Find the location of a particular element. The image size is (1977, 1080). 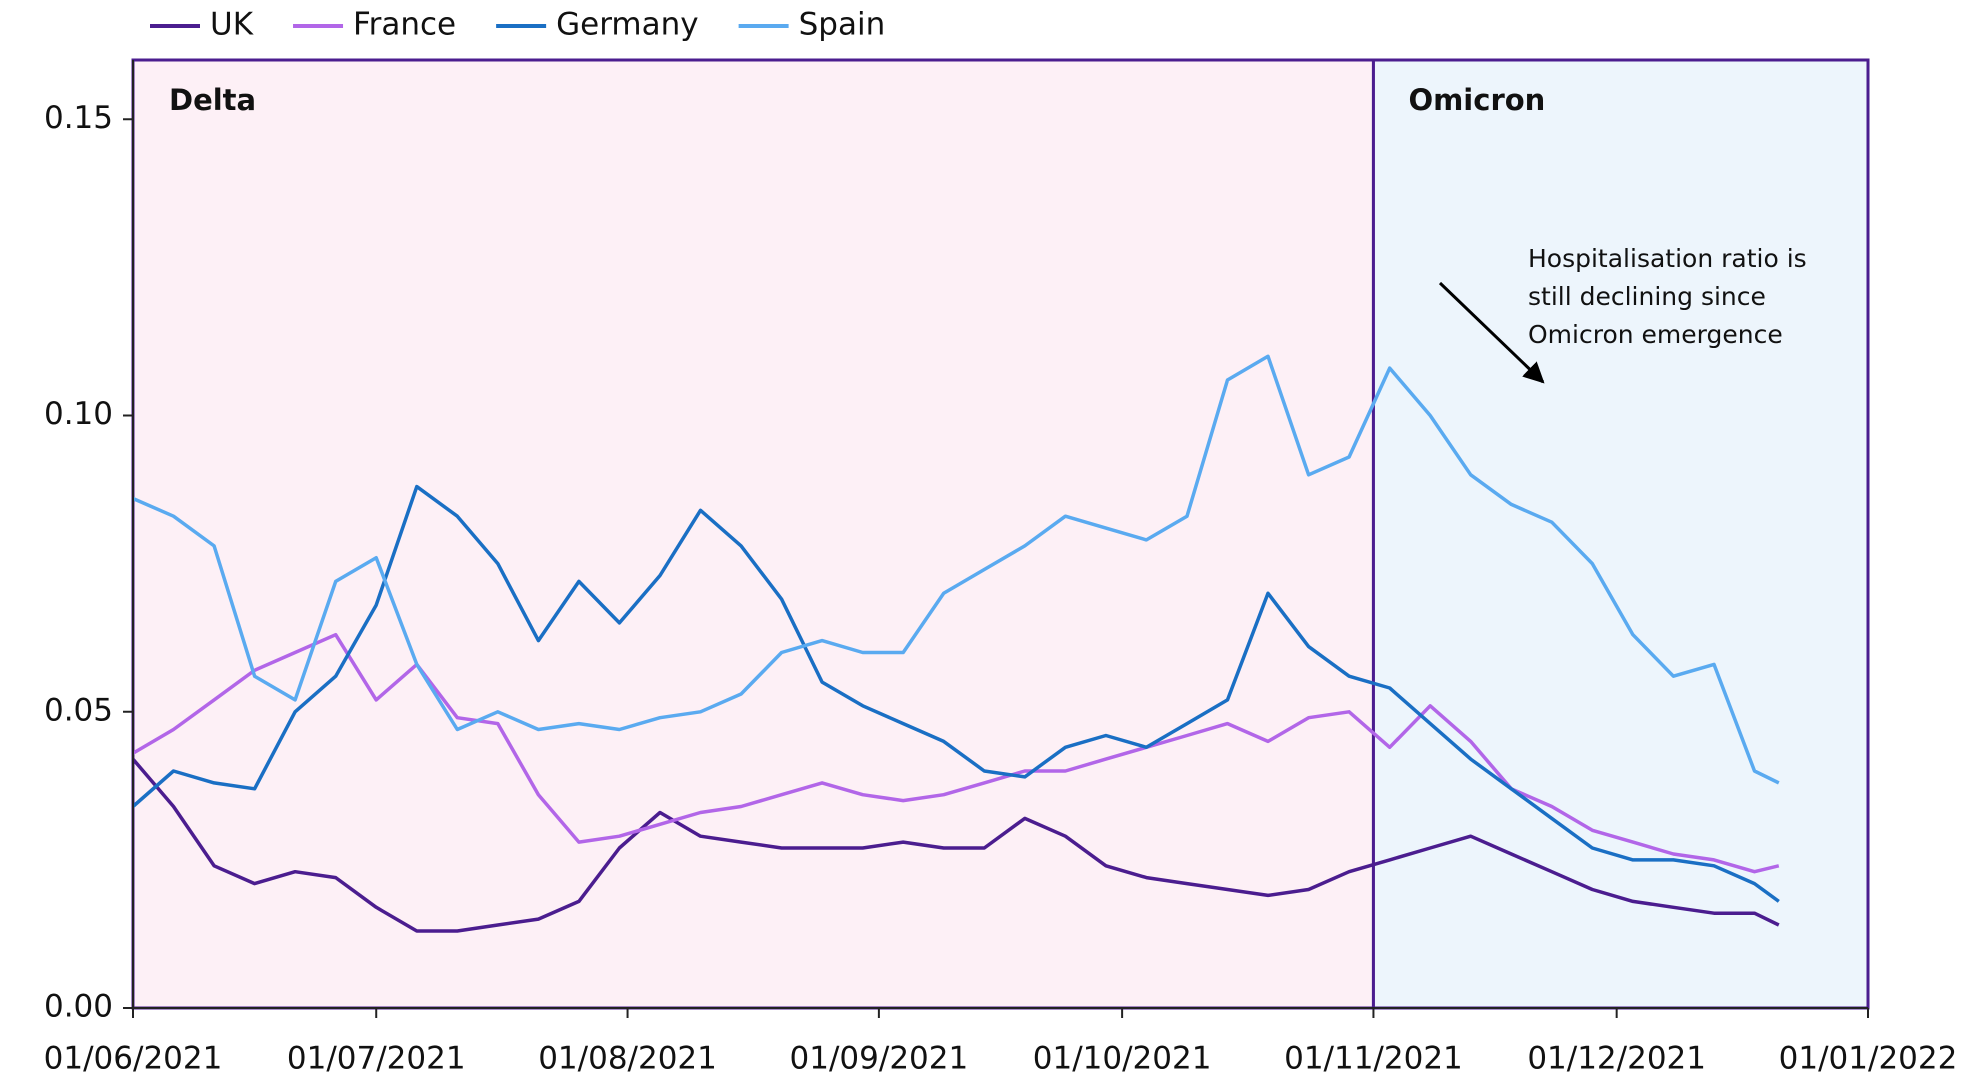

legend-label: Spain is located at coordinates (842, 25).